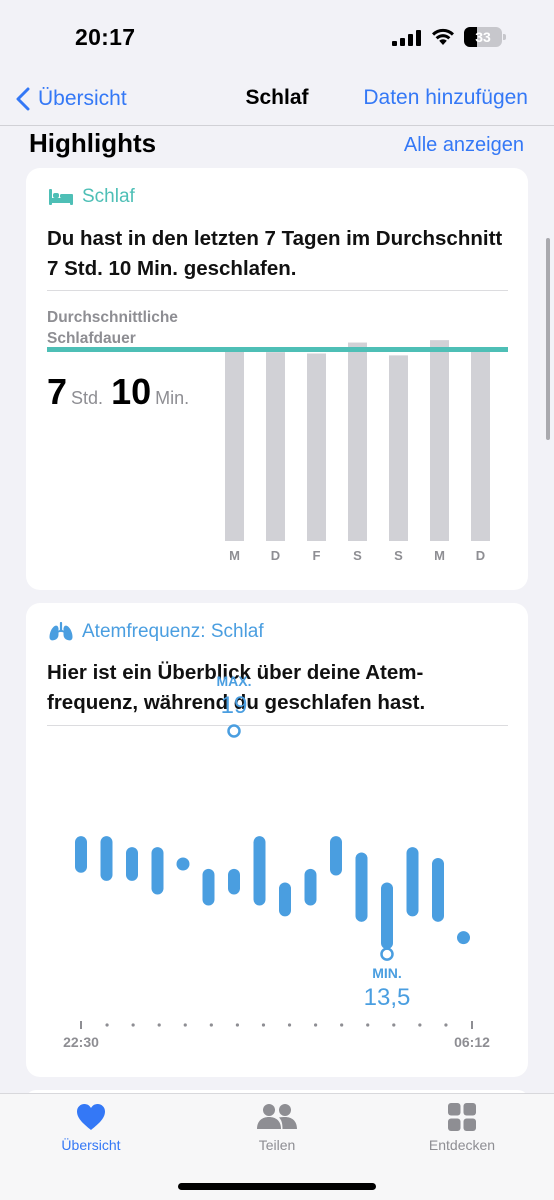 The height and width of the screenshot is (1200, 554). What do you see at coordinates (463, 145) in the screenshot?
I see `show-all-link: Alle anzeigen` at bounding box center [463, 145].